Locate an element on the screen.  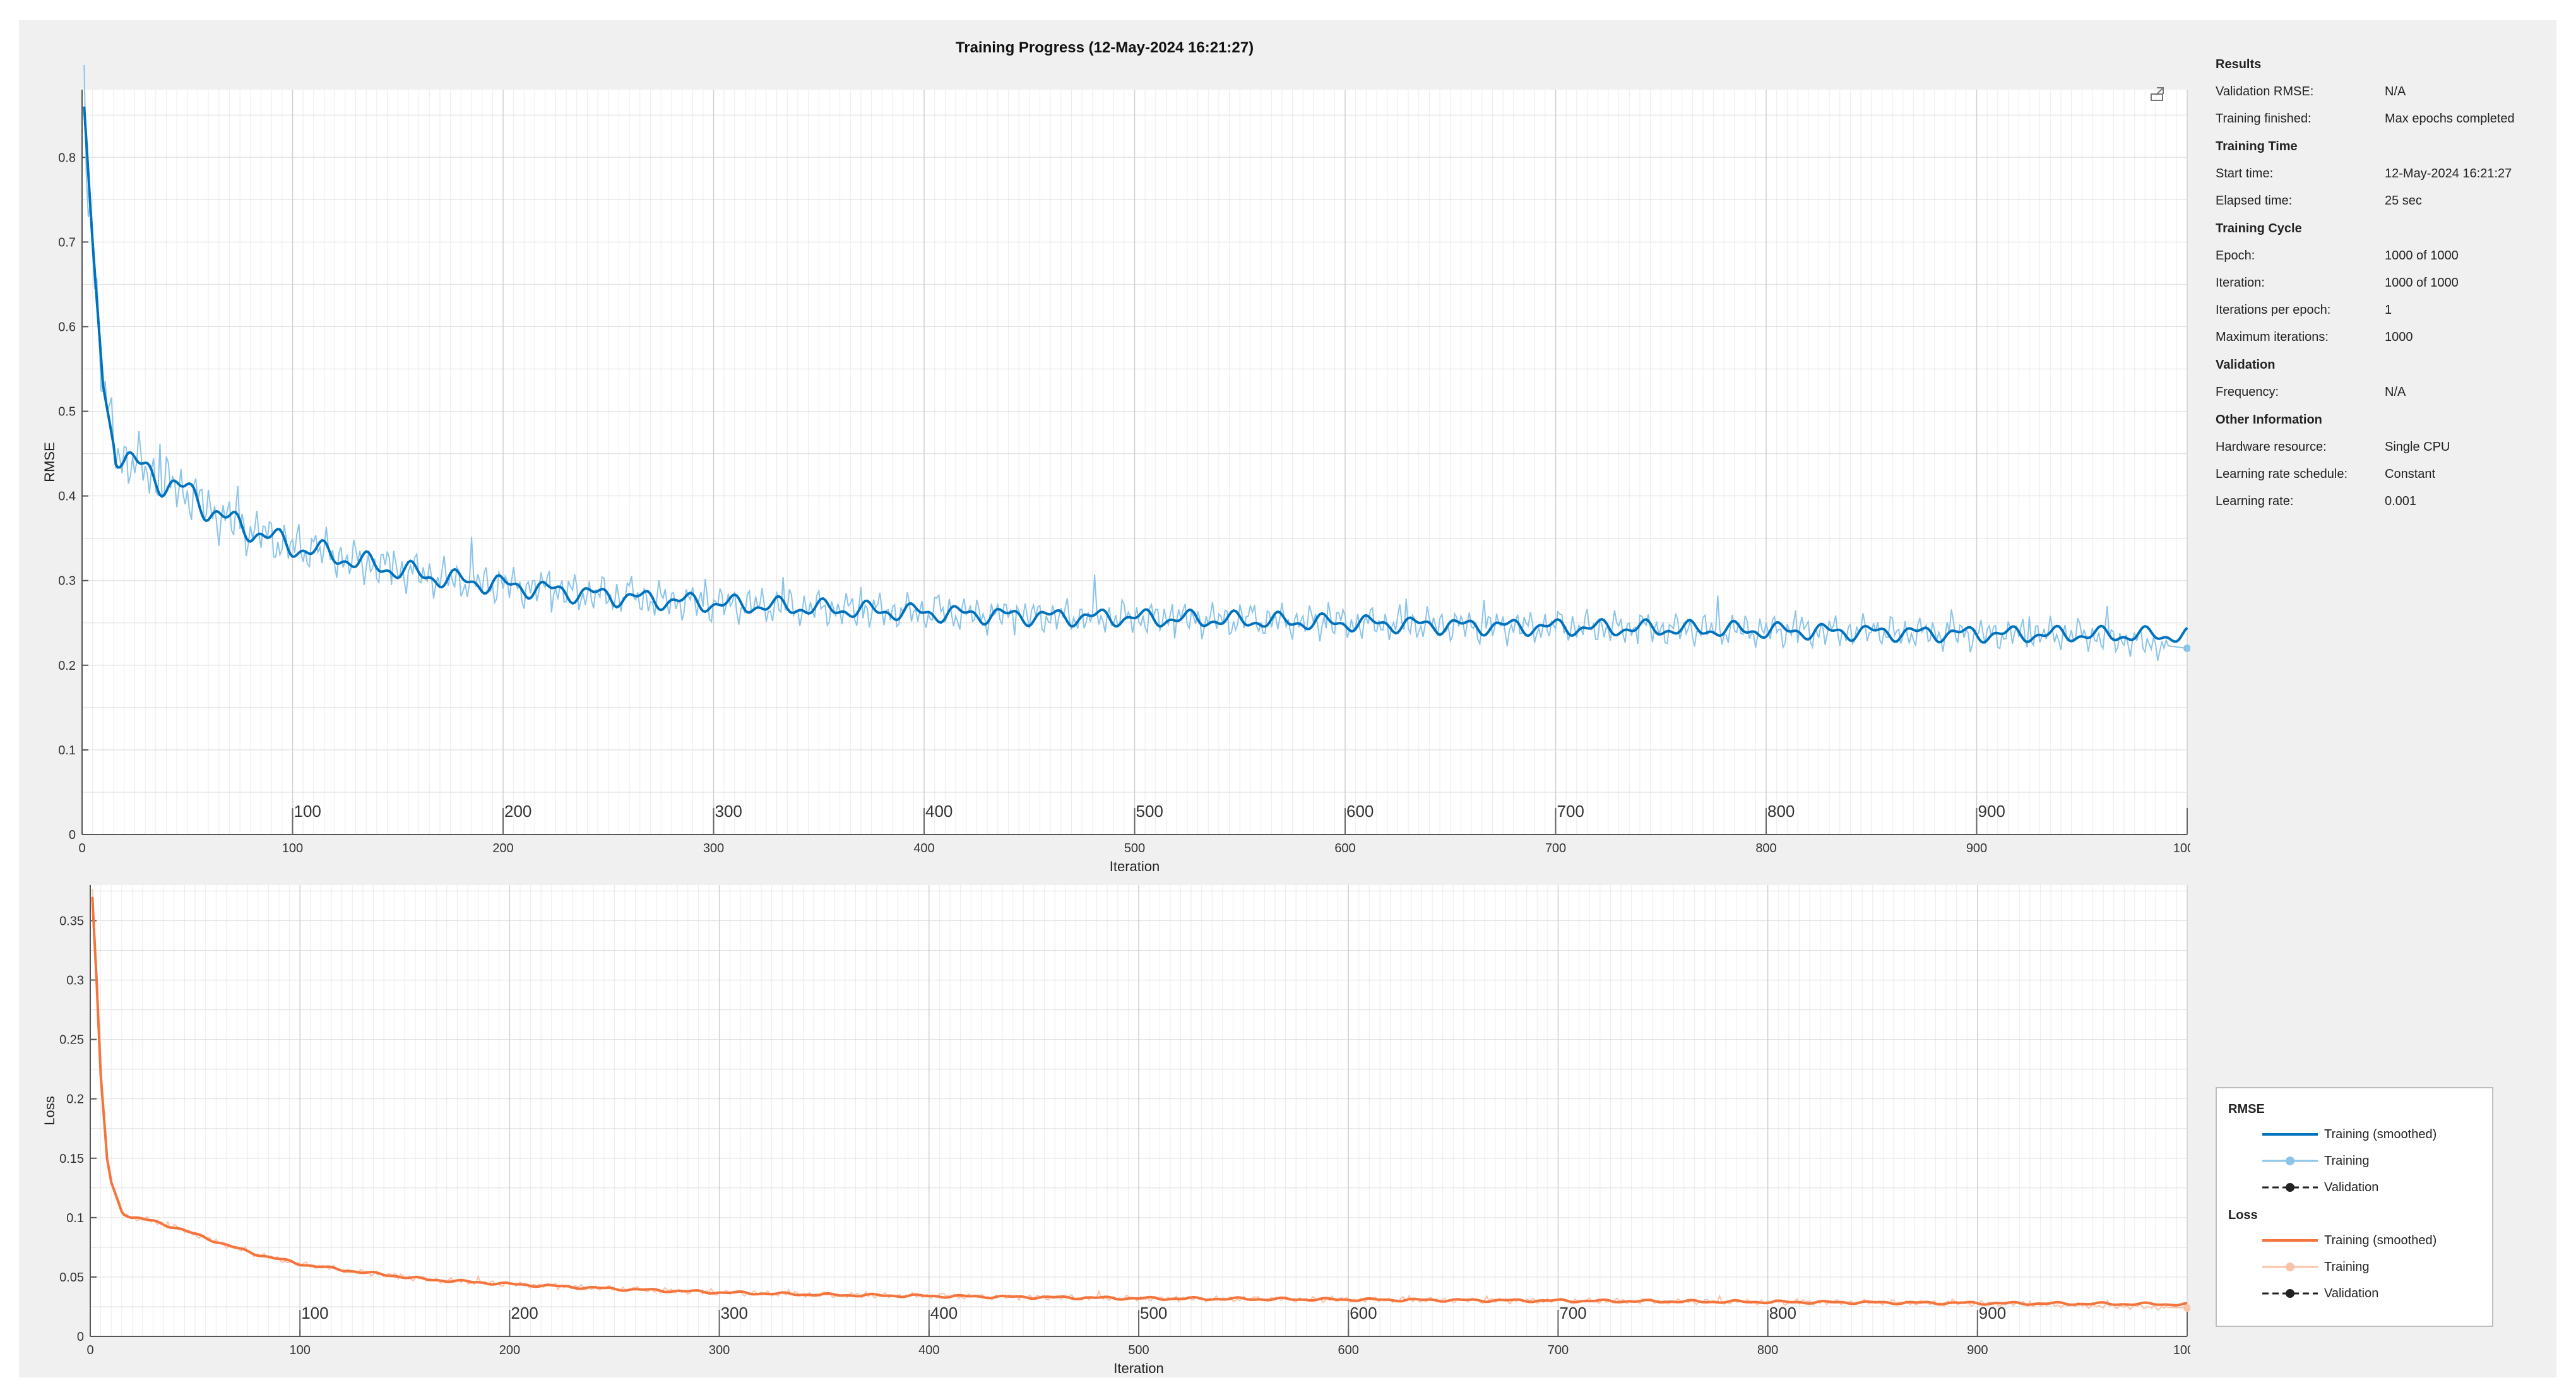
info-label: Iteration: is located at coordinates (2240, 283).